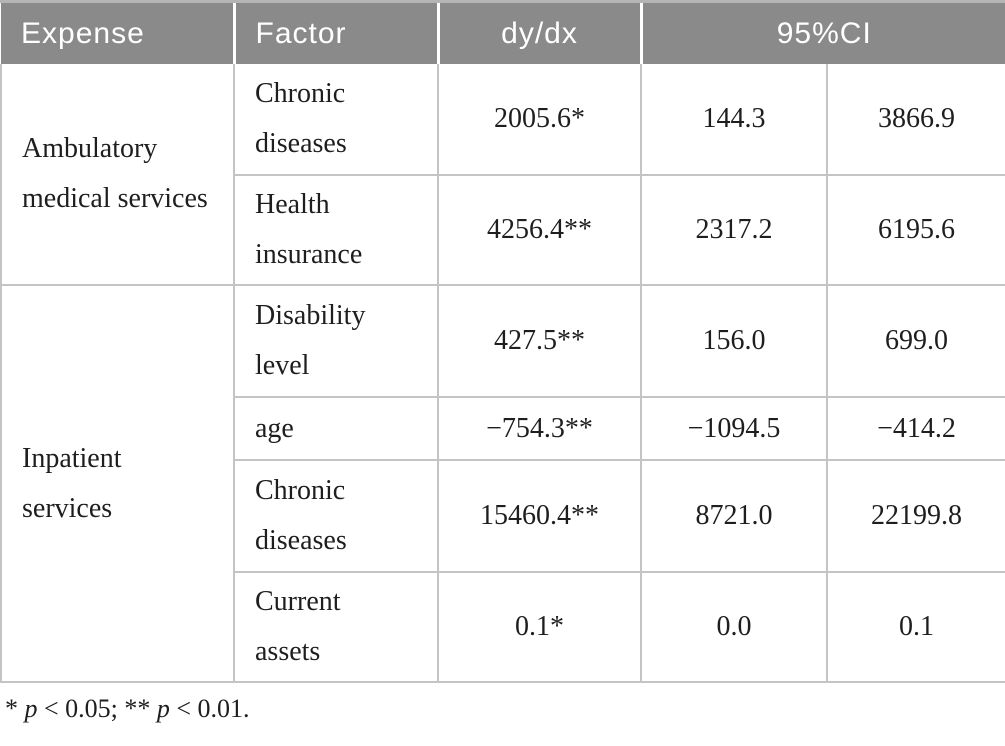  I want to click on footnote-text: < 0.01., so click(209, 708).